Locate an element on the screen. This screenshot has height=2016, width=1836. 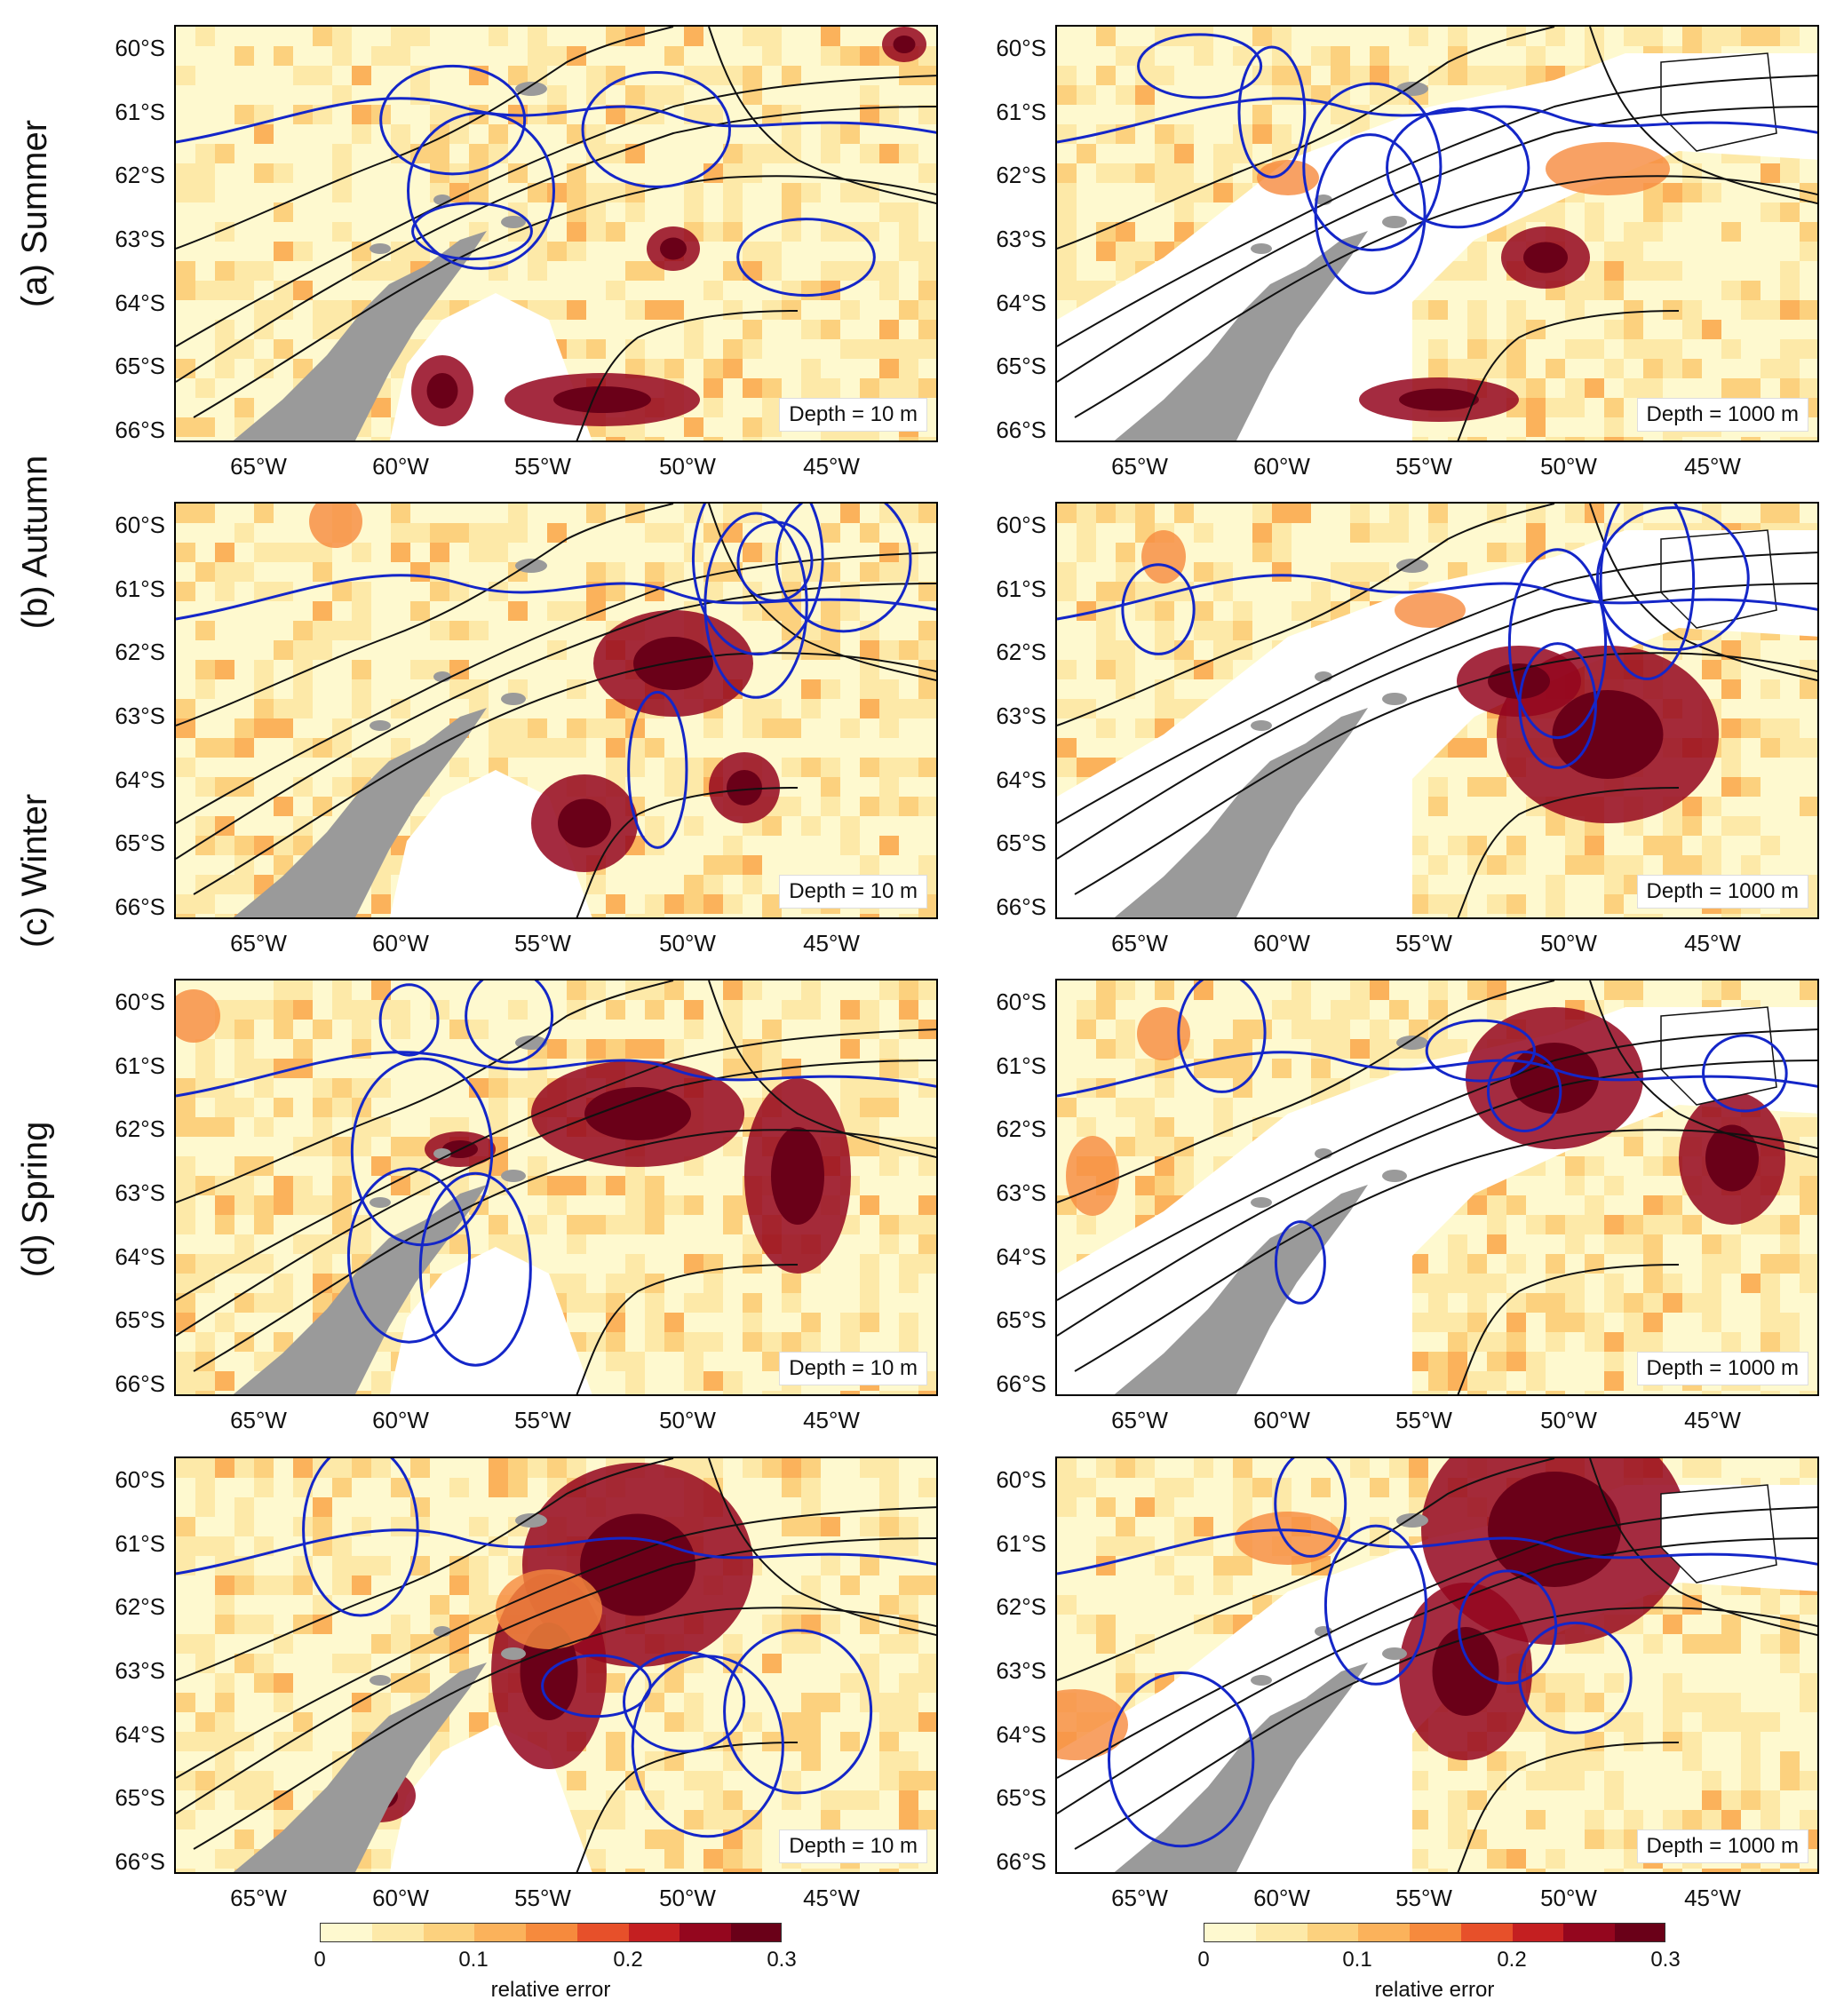
longitude-tick-label: 45°W is located at coordinates (831, 1898).